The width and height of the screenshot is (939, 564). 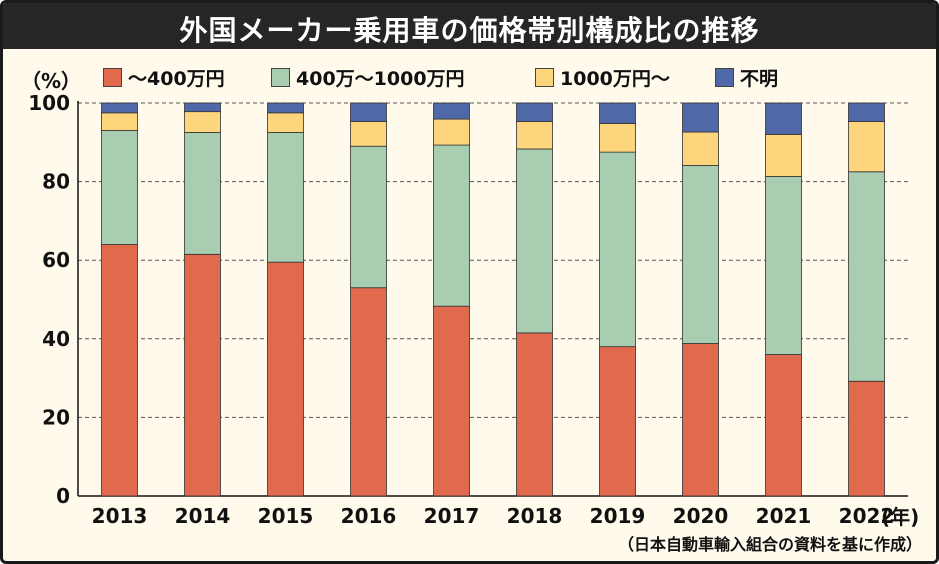 I want to click on x-tick-label: 2018, so click(x=535, y=516).